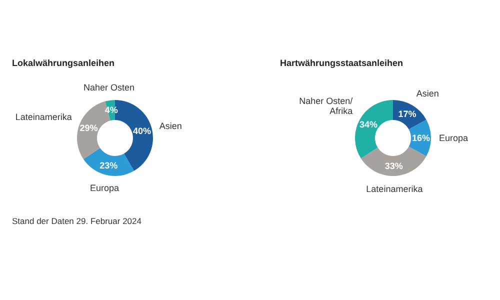 This screenshot has height=300, width=500. I want to click on data-label: 40%, so click(142, 131).